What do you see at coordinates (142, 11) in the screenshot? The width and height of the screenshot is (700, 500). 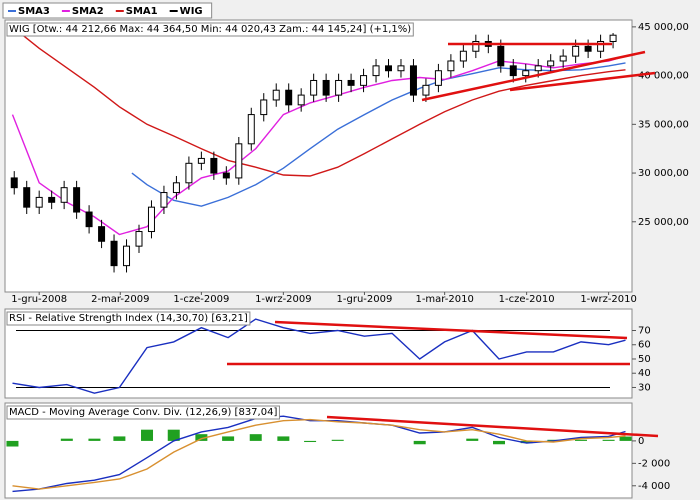 I see `legend-label: SMA1` at bounding box center [142, 11].